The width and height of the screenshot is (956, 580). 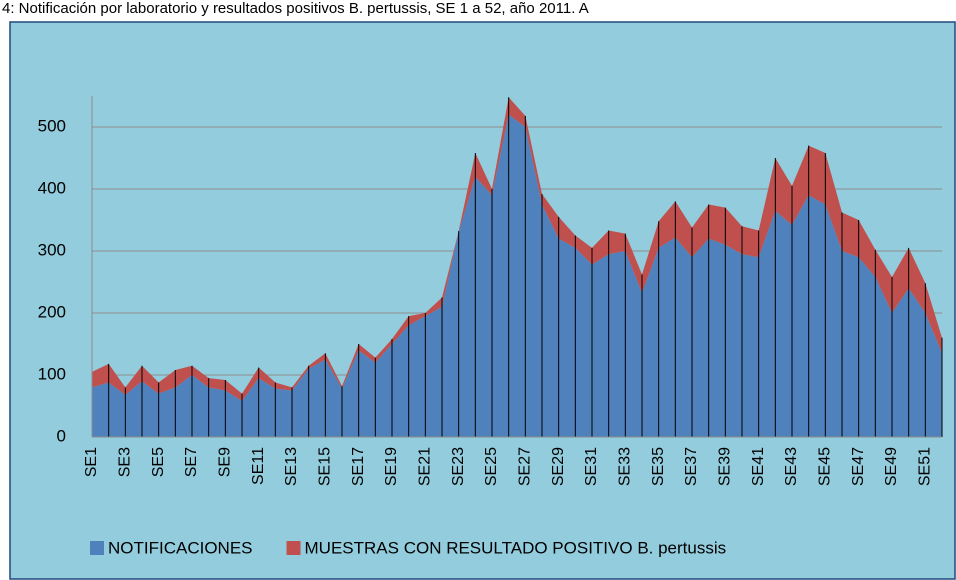 What do you see at coordinates (825, 466) in the screenshot?
I see `x-tick-label: SE45` at bounding box center [825, 466].